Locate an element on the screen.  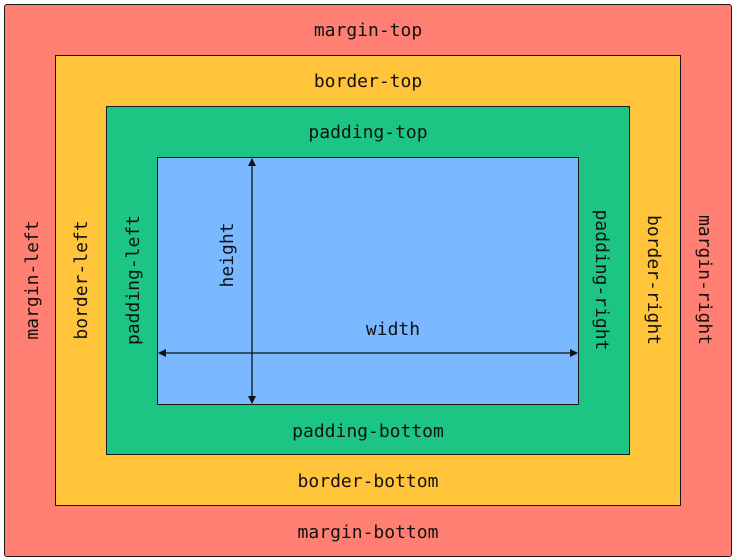
margin-top-label: margin-top is located at coordinates (368, 30).